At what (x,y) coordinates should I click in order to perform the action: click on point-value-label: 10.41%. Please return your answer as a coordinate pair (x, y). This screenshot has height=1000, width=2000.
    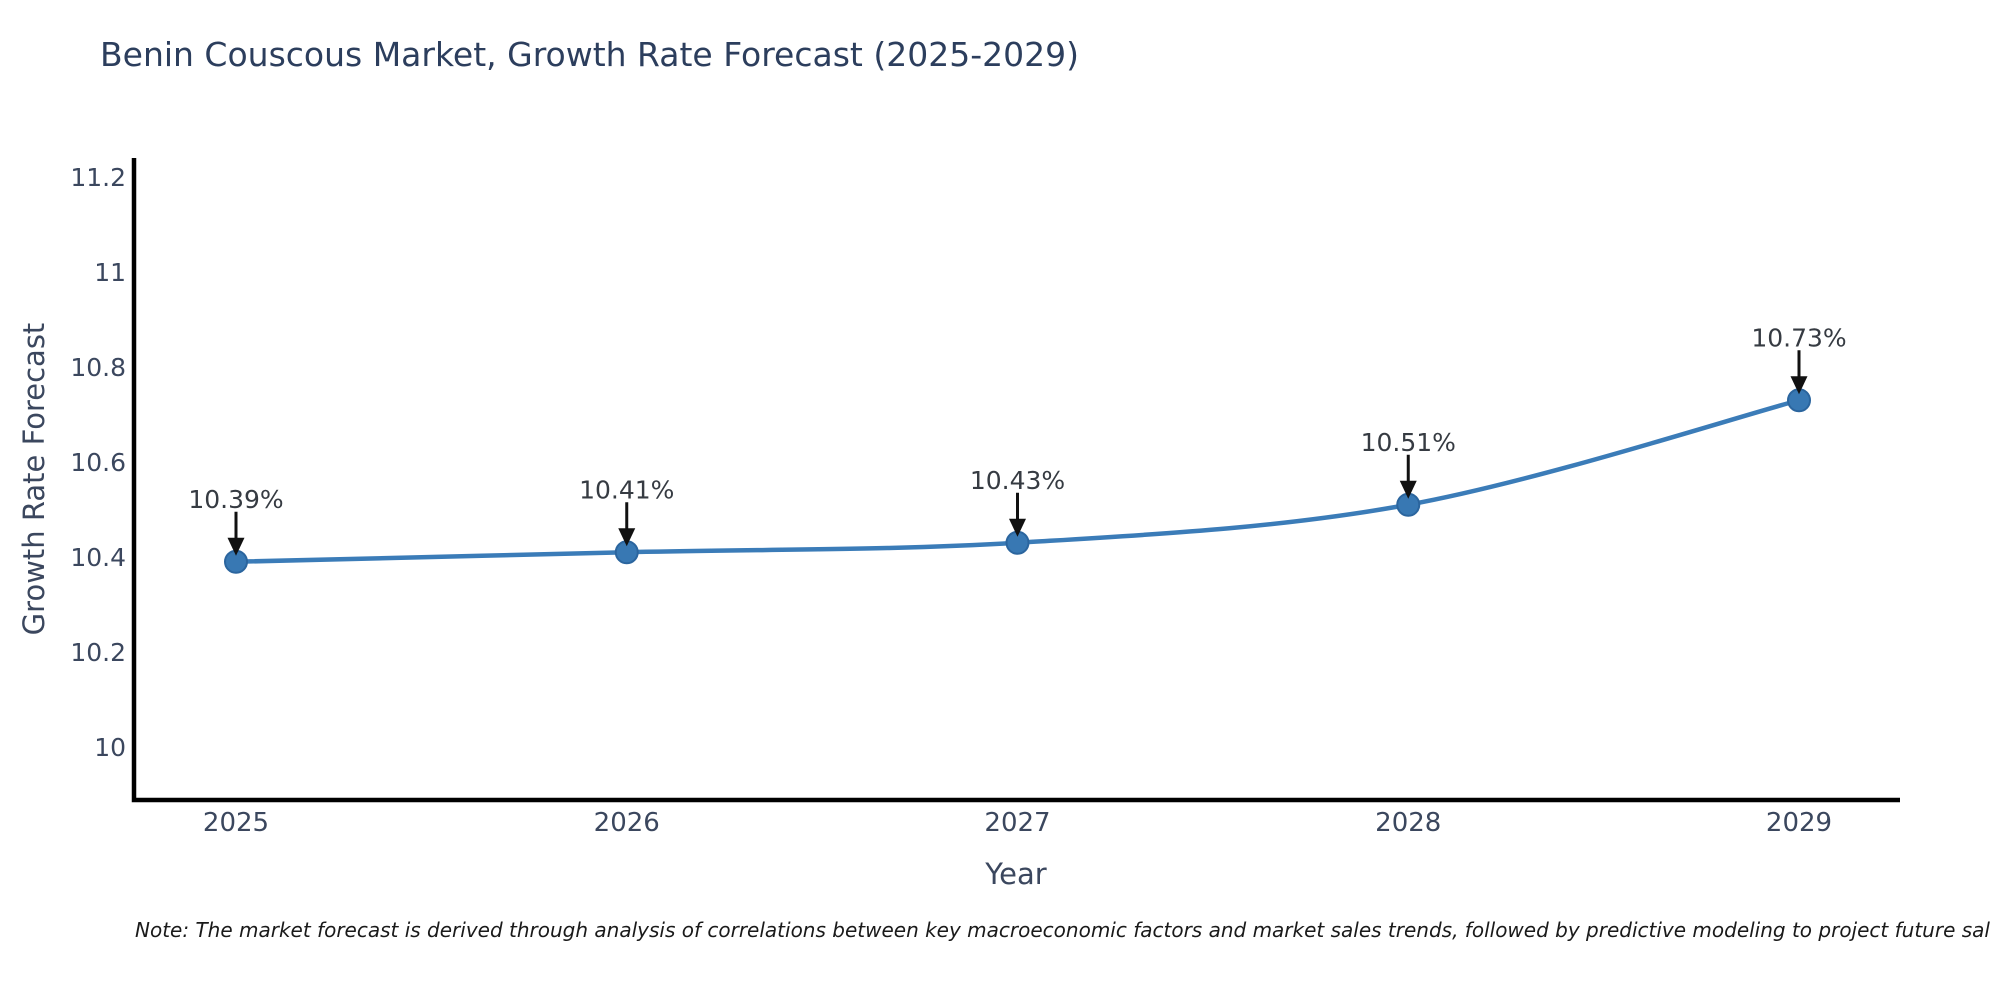
    Looking at the image, I should click on (626, 489).